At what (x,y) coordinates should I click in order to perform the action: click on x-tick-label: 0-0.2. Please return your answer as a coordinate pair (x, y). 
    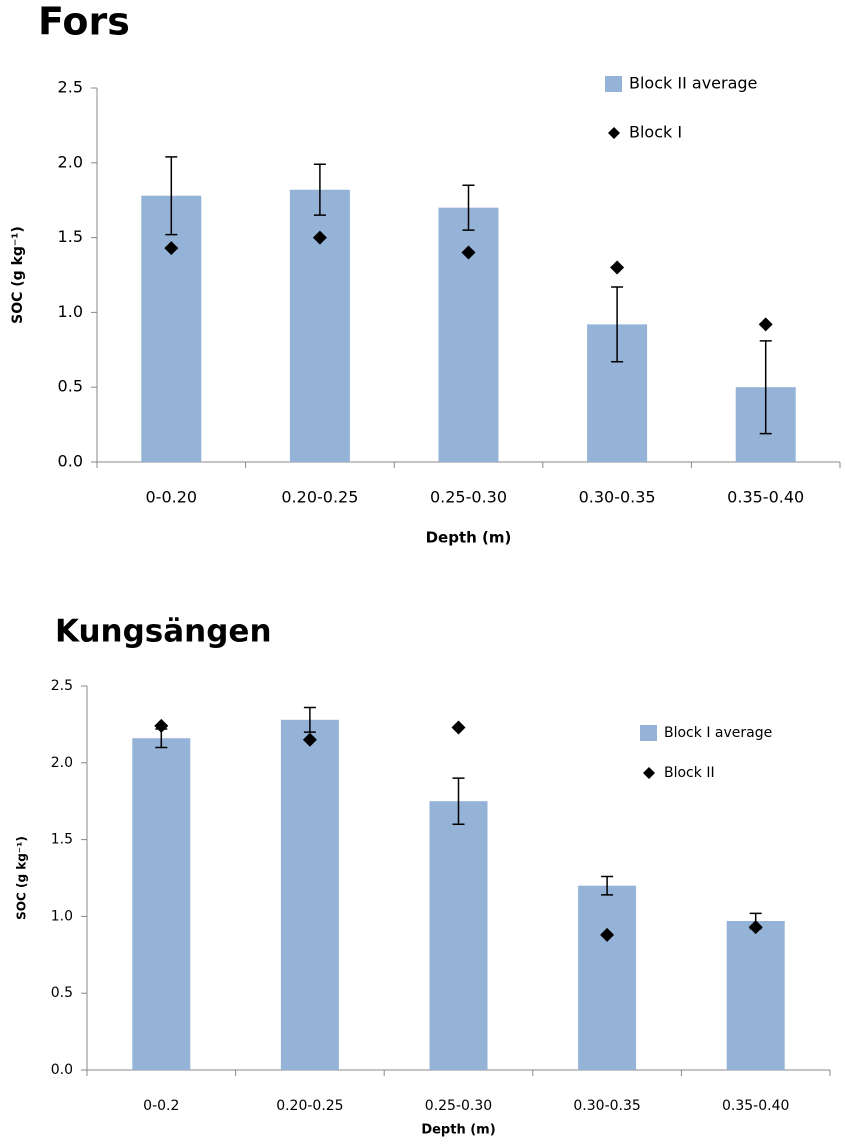
    Looking at the image, I should click on (161, 1106).